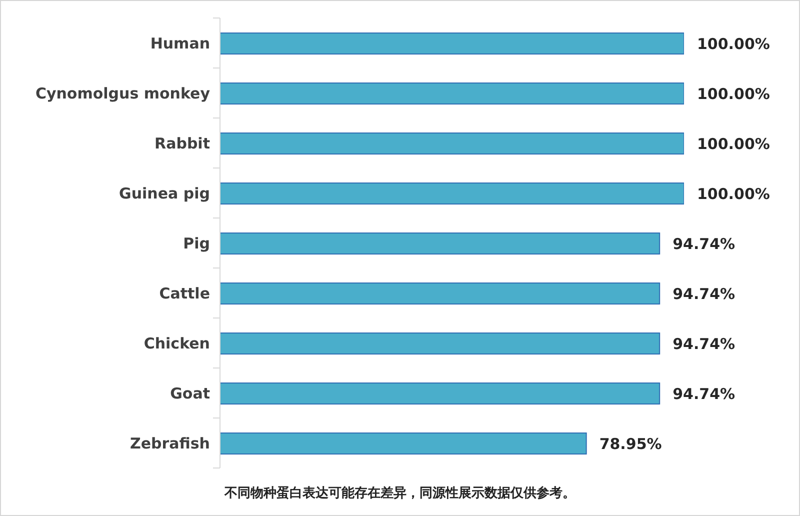  What do you see at coordinates (180, 43) in the screenshot?
I see `y-tick-label: Human` at bounding box center [180, 43].